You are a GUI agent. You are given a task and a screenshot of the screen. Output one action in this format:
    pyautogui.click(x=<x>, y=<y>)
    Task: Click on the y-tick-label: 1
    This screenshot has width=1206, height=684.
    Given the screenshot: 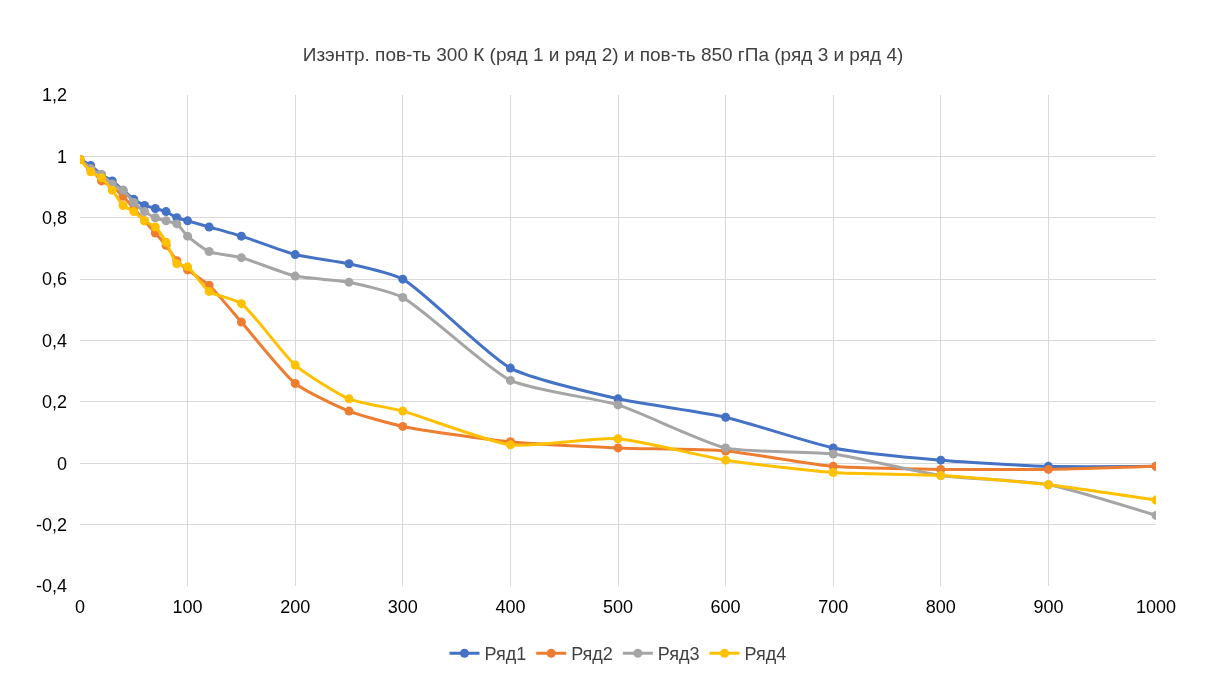 What is the action you would take?
    pyautogui.click(x=61, y=156)
    